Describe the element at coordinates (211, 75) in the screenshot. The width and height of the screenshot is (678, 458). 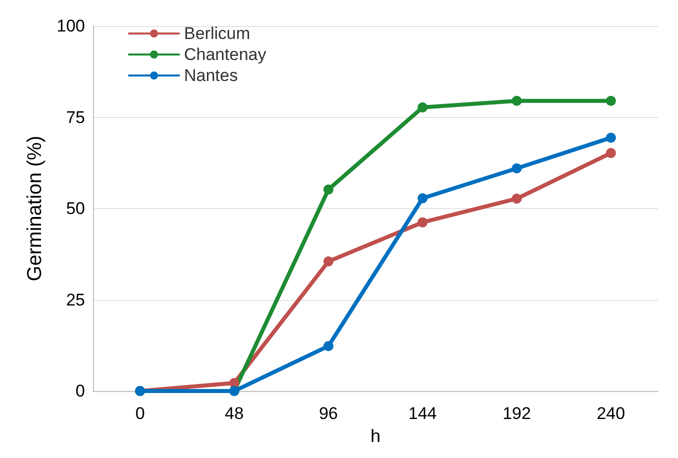
I see `legend-label: Nantes` at that location.